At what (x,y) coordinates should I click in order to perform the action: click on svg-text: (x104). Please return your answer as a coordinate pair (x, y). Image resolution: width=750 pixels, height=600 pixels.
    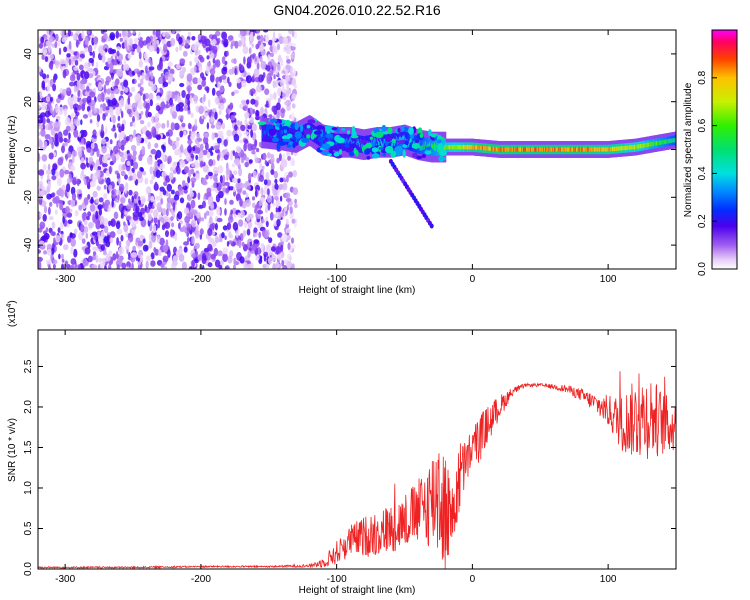
    Looking at the image, I should click on (12, 313).